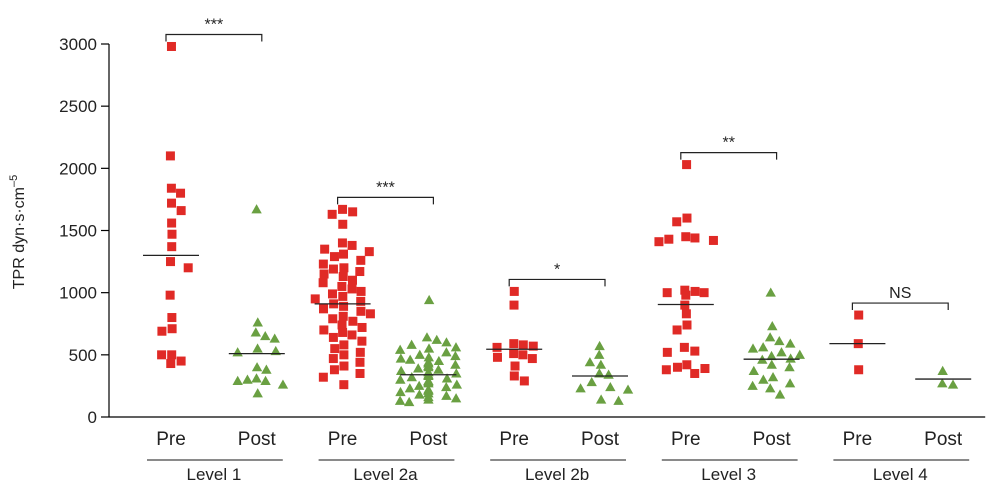 This screenshot has height=487, width=998. What do you see at coordinates (92, 417) in the screenshot?
I see `y-tick-label: 0` at bounding box center [92, 417].